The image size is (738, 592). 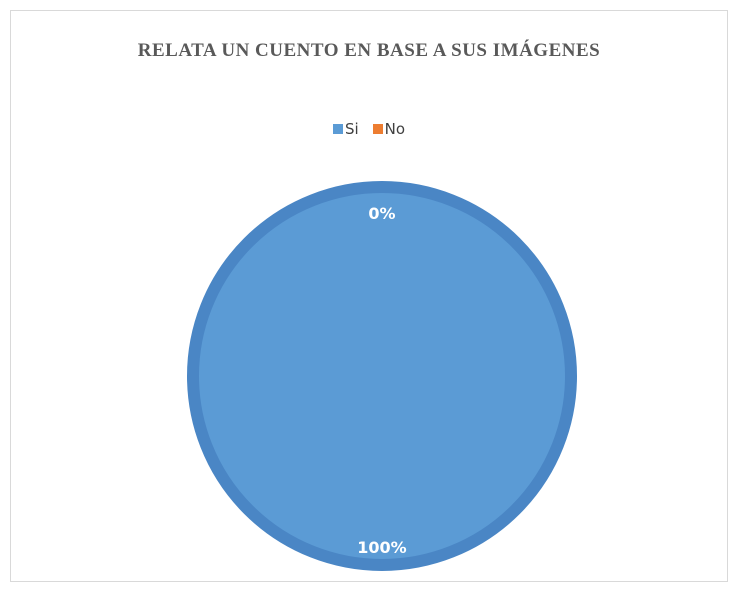 I want to click on chart-title-text: RELATA UN CUENTO EN BASE A SUS IMÁGENES, so click(x=369, y=50).